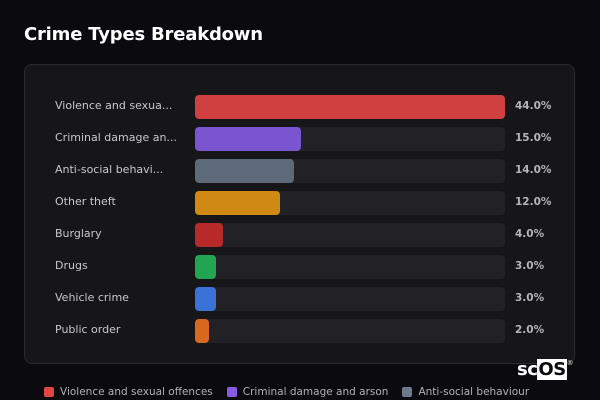 This screenshot has height=400, width=600. What do you see at coordinates (527, 369) in the screenshot?
I see `logo-prefix: sc` at bounding box center [527, 369].